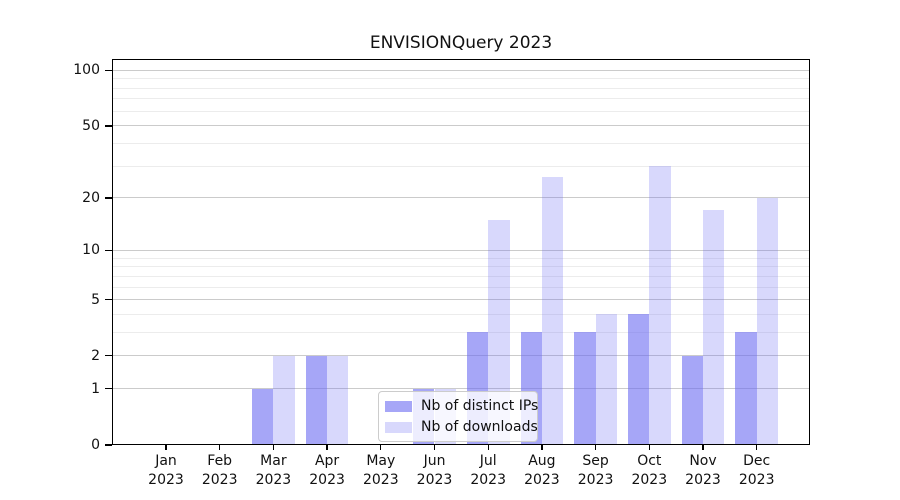 The height and width of the screenshot is (500, 900). I want to click on y-tick-label: 1, so click(95, 388).